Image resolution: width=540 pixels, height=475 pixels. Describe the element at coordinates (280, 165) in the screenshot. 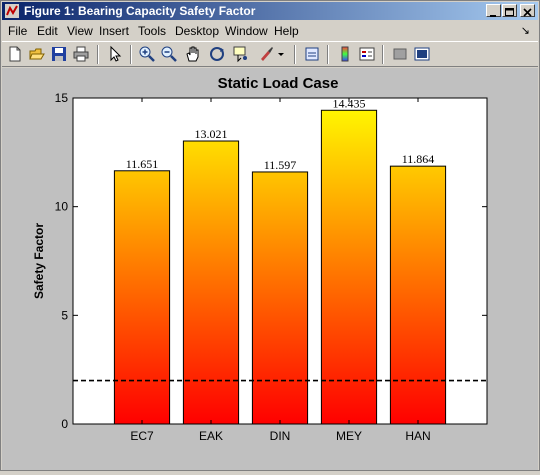

I see `bar-value-label: 11.597` at that location.